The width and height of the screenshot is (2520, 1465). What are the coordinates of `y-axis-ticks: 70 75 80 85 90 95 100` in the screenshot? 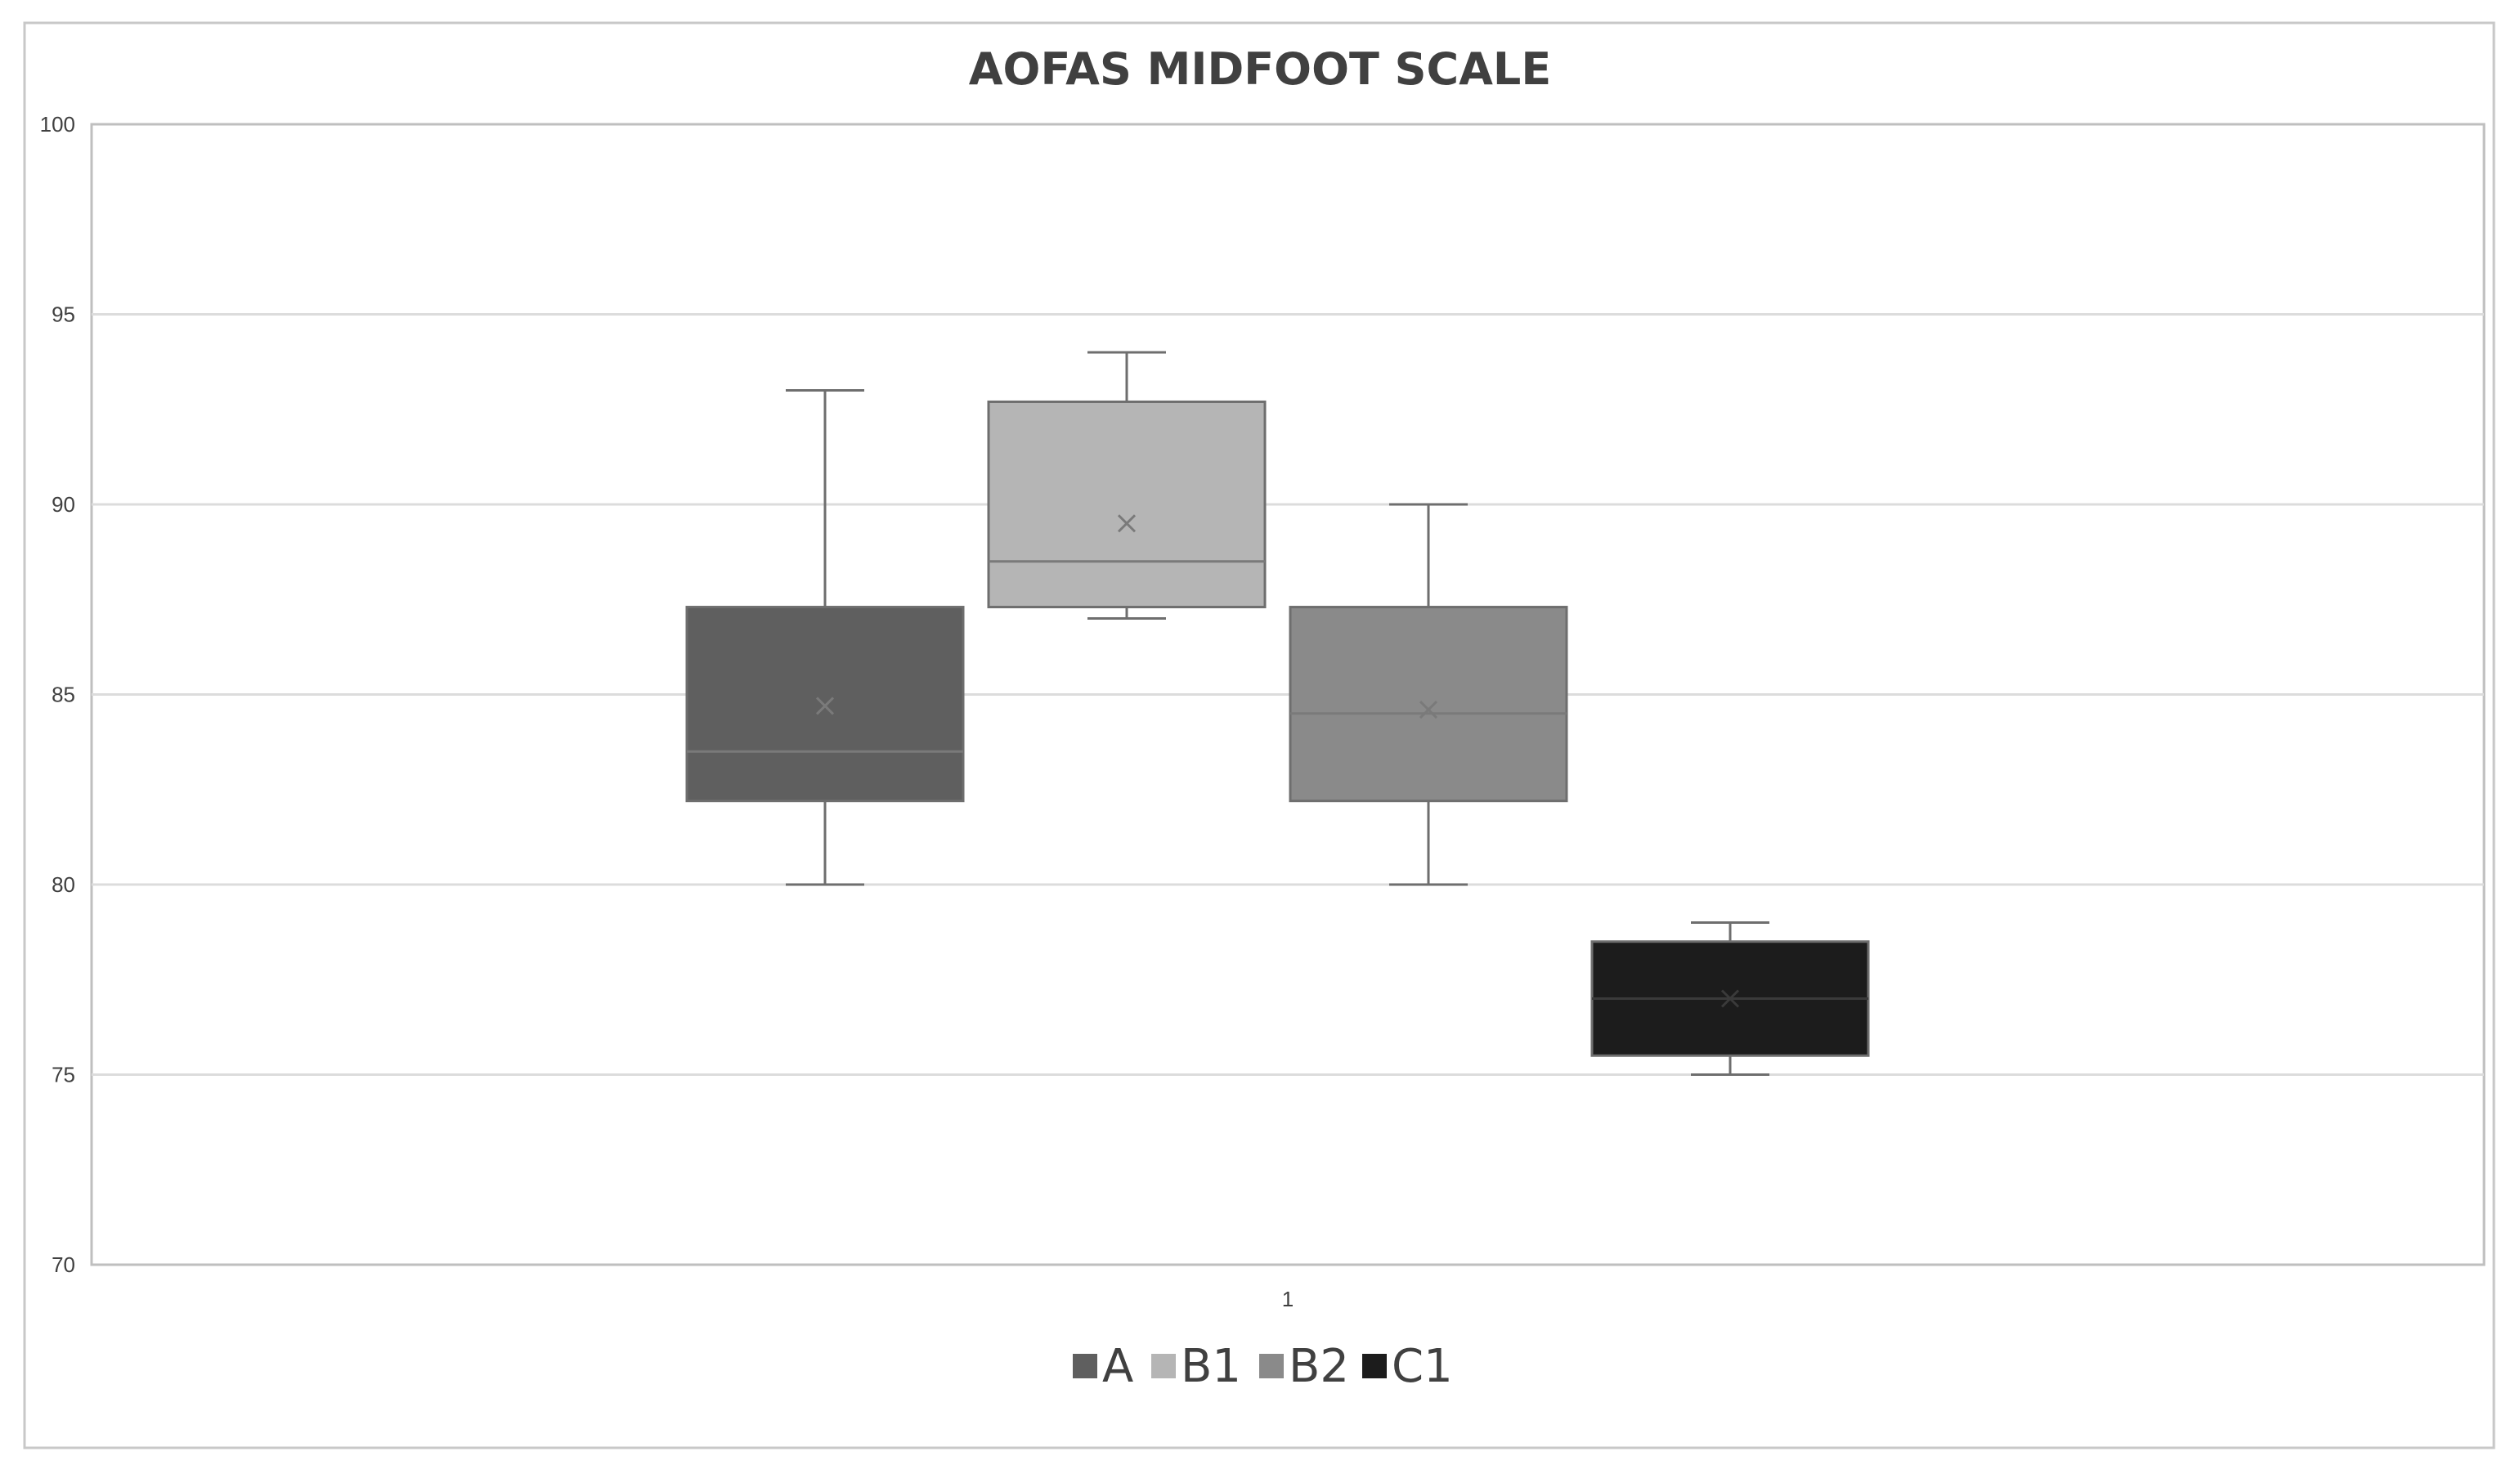 It's located at (58, 694).